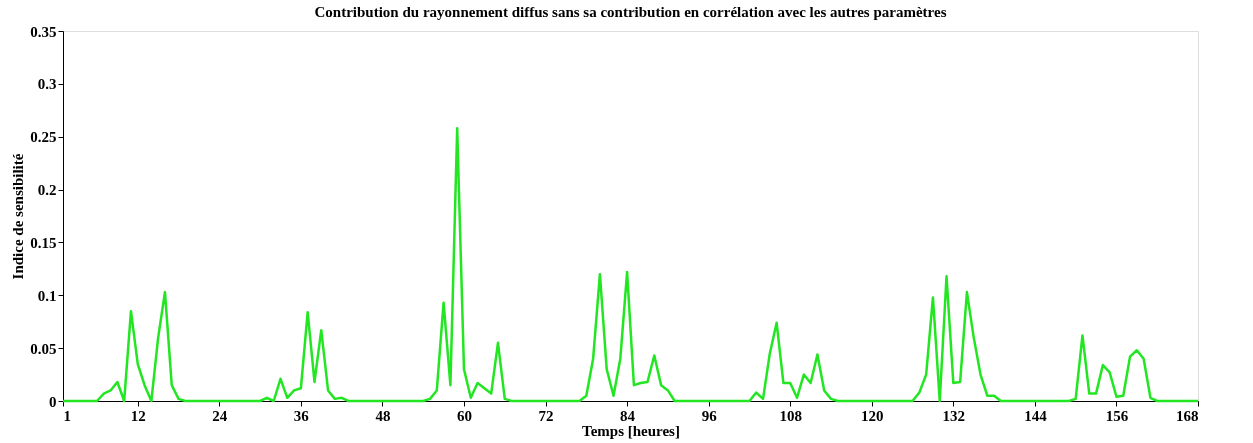 The image size is (1253, 443). Describe the element at coordinates (53, 401) in the screenshot. I see `y-tick-label: 0` at that location.